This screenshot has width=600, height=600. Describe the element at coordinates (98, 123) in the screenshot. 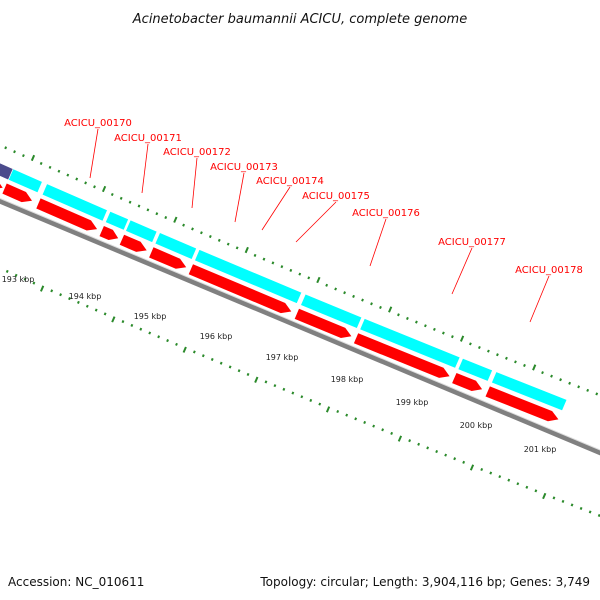

I see `gene-label: ACICU_00170` at that location.